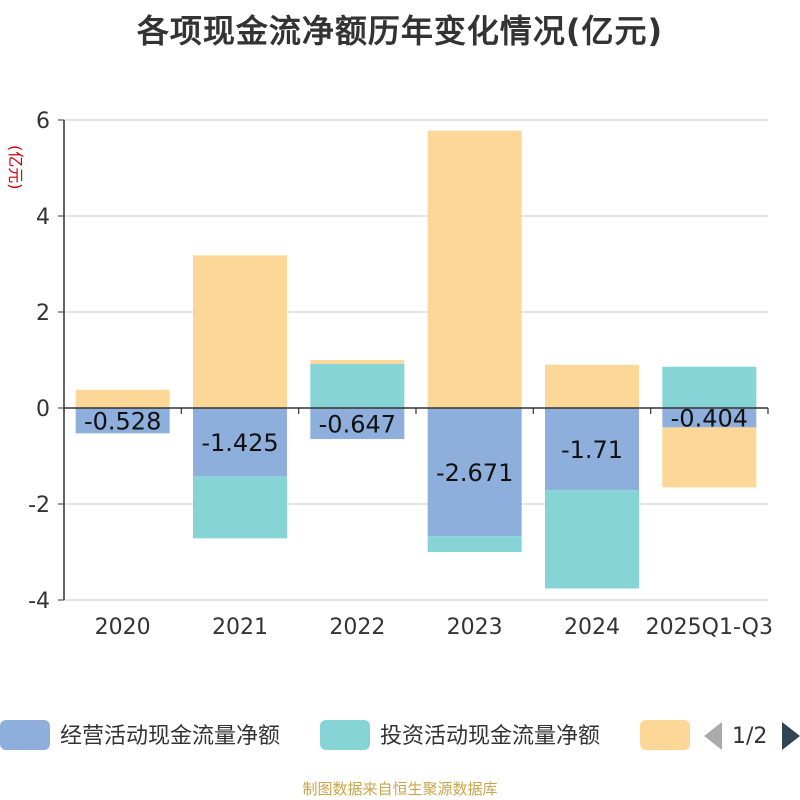 This screenshot has height=800, width=800. Describe the element at coordinates (170, 736) in the screenshot. I see `legend-label: 经营活动现金流量净额` at that location.